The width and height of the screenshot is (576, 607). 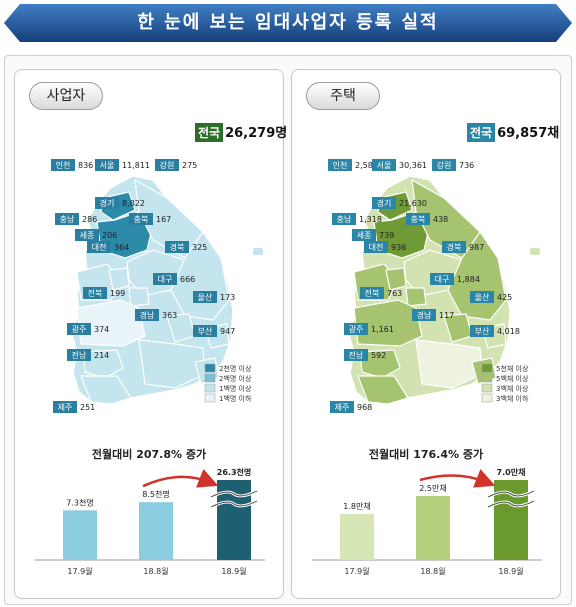 I want to click on legend-label: 1백명 이하, so click(x=235, y=398).